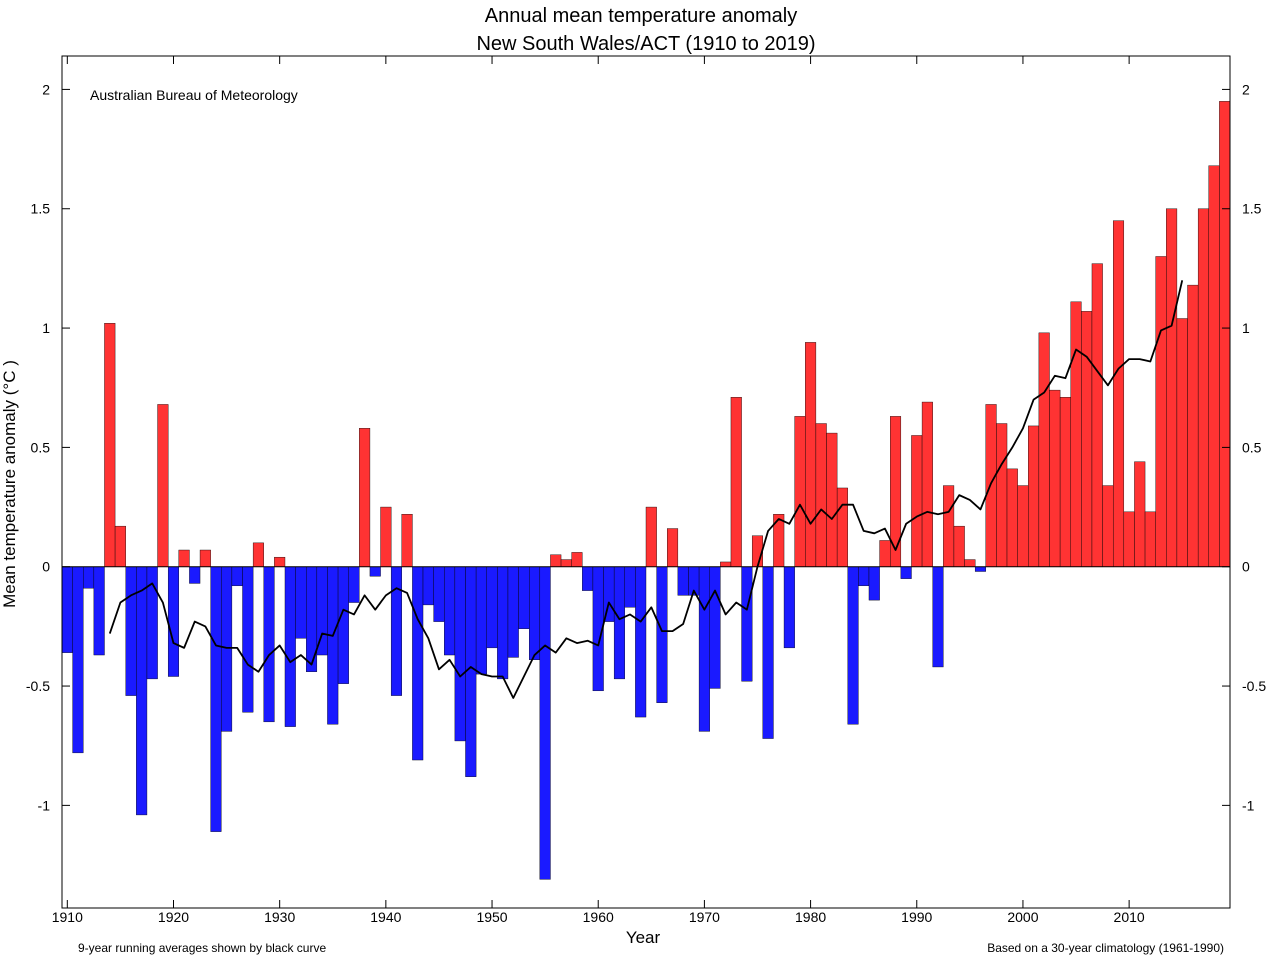 The height and width of the screenshot is (960, 1280). What do you see at coordinates (258, 554) in the screenshot?
I see `bar-1928` at bounding box center [258, 554].